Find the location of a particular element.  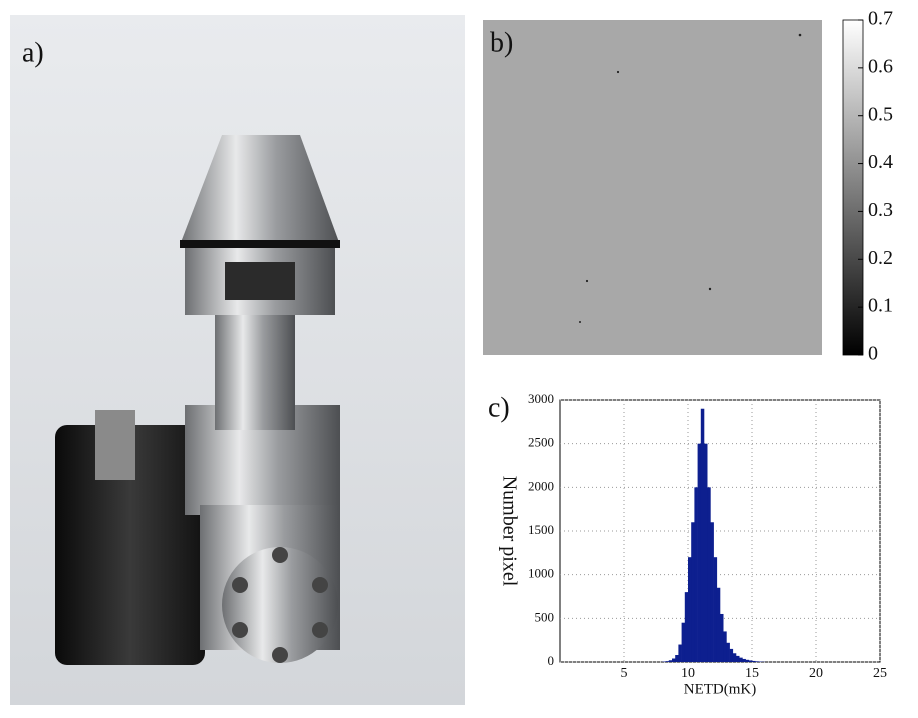

colorbar is located at coordinates (853, 187).